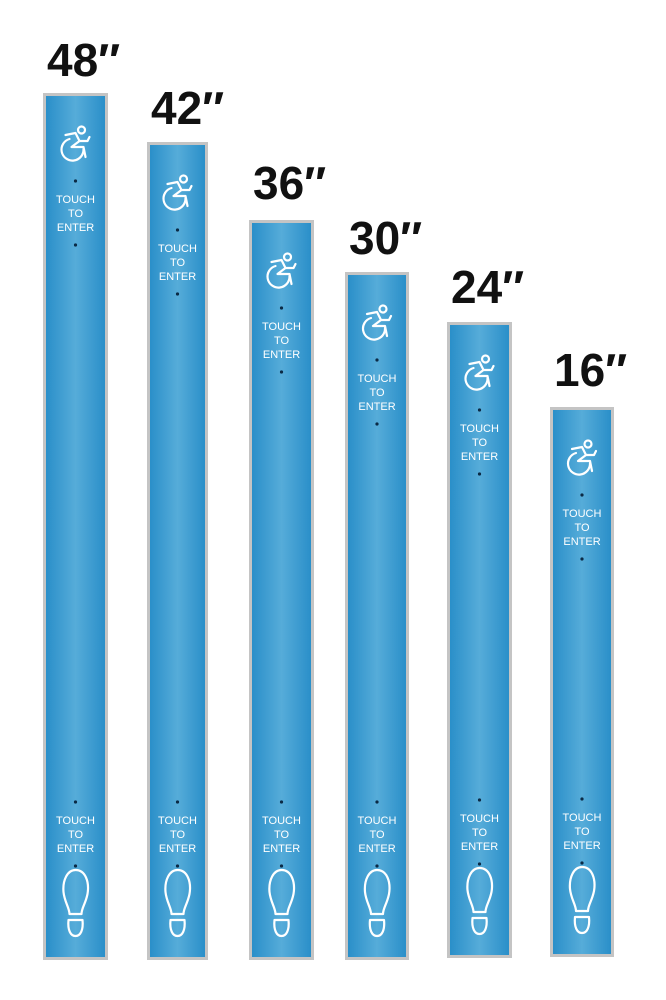 Image resolution: width=666 pixels, height=1000 pixels. I want to click on bollard: 24″ TOUCH TO ENTER TOUCH TO ENTER, so click(485, 609).